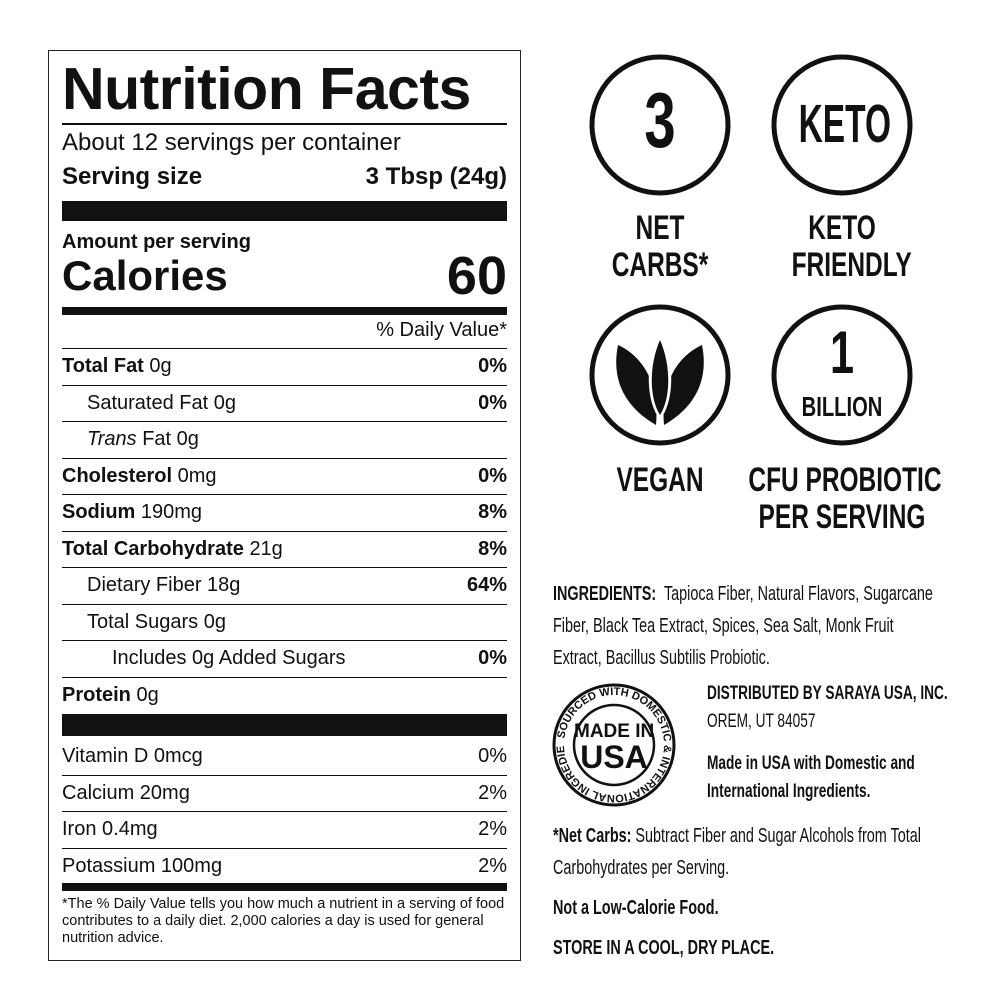  I want to click on keto-circle, so click(842, 125).